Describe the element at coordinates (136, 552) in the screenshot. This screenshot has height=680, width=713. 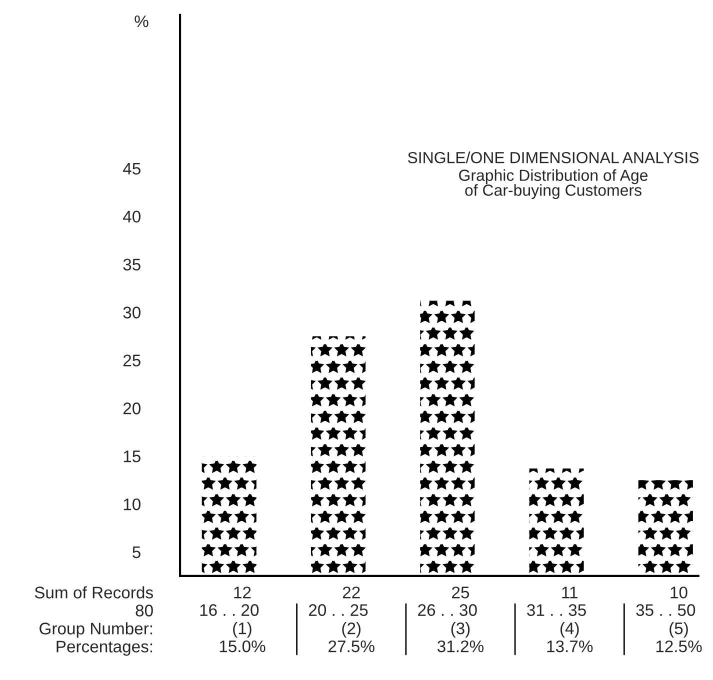
I see `y-tick-label: 5` at that location.